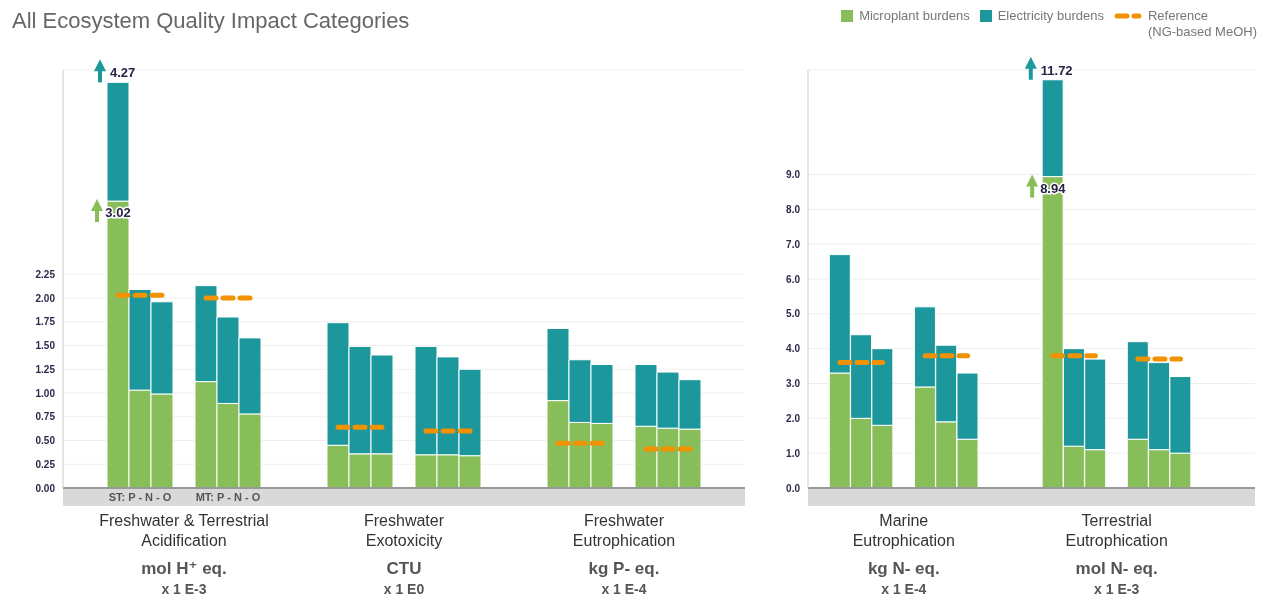  Describe the element at coordinates (45, 346) in the screenshot. I see `y-tick-label: 1.50` at that location.